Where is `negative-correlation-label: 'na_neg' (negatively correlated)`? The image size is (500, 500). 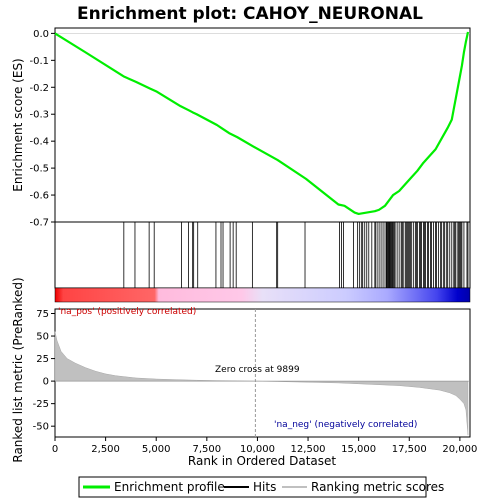
negative-correlation-label: 'na_neg' (negatively correlated) is located at coordinates (345, 425).